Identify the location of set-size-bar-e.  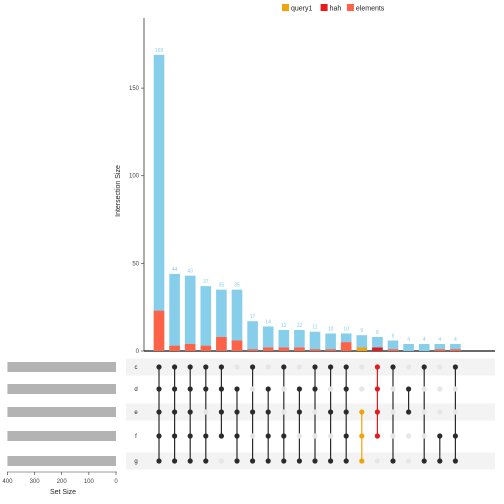
(61, 412).